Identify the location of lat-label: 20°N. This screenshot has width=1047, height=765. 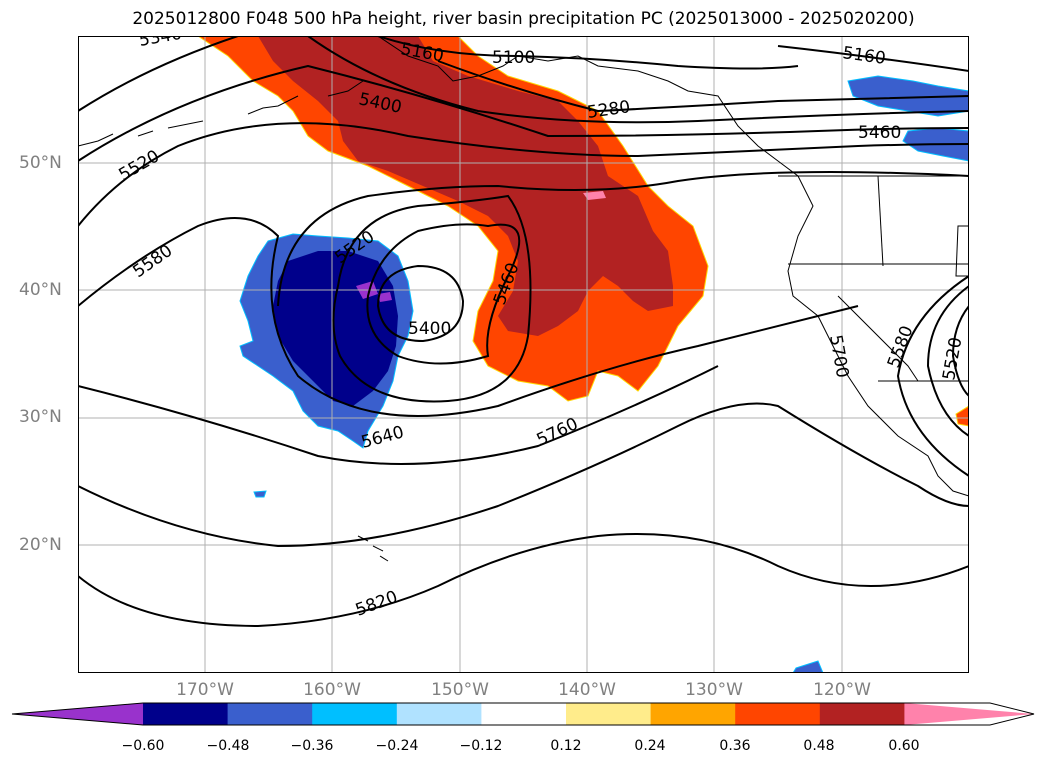
(40, 545).